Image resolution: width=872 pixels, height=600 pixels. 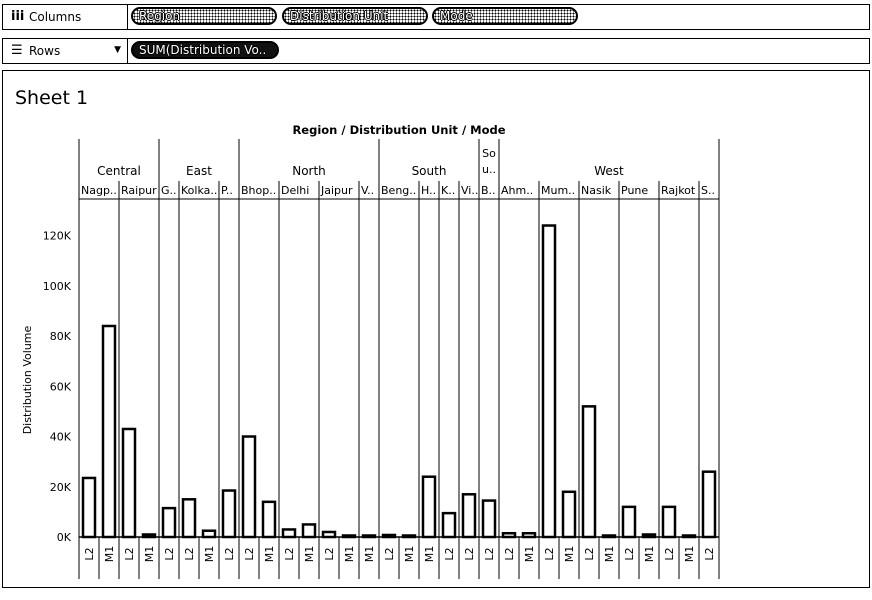 What do you see at coordinates (634, 190) in the screenshot?
I see `unit-label: Pune` at bounding box center [634, 190].